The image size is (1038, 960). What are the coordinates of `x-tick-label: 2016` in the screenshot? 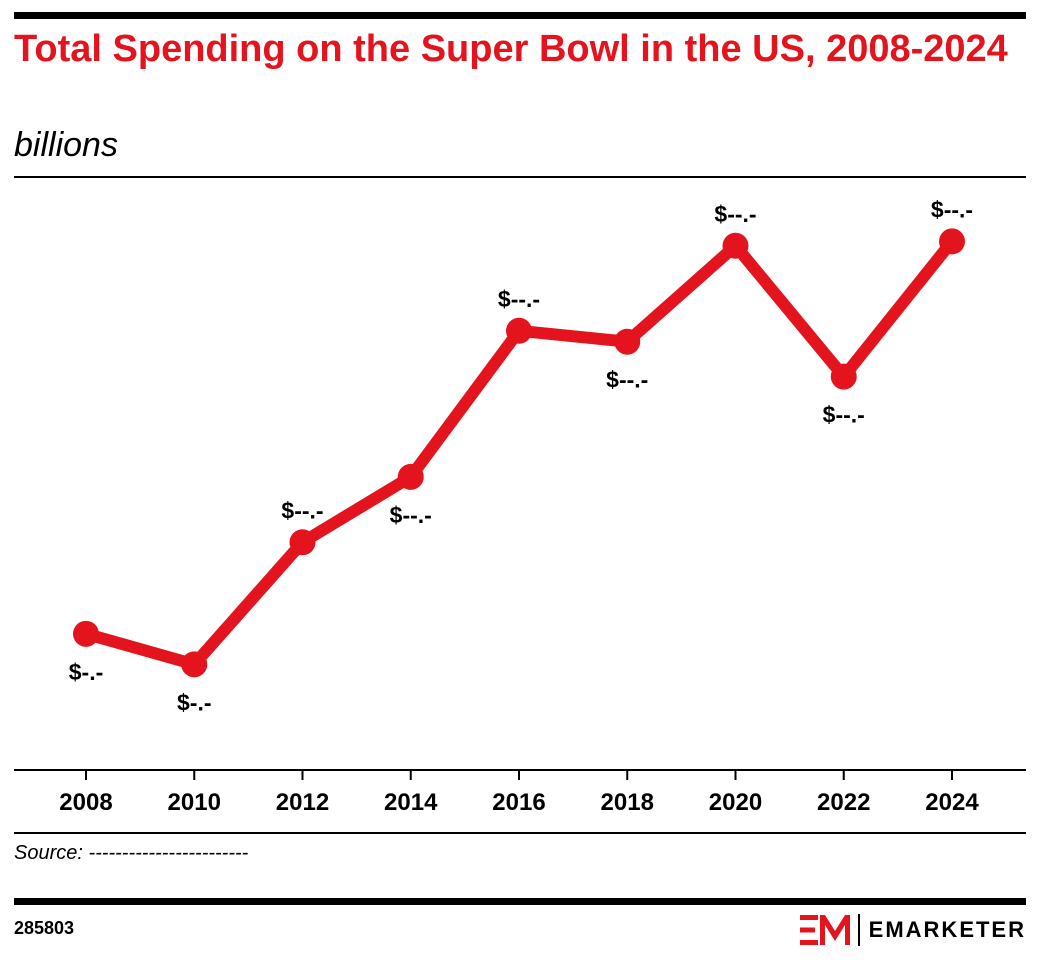 It's located at (518, 802).